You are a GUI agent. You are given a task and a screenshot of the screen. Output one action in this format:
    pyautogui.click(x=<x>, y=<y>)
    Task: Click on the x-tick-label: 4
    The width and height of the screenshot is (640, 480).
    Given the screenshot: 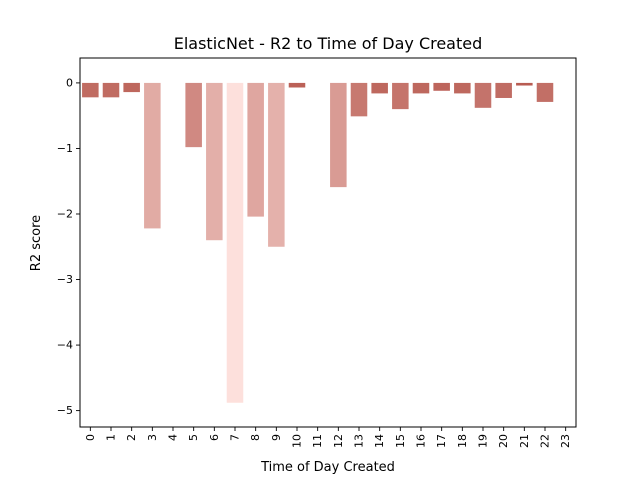 What is the action you would take?
    pyautogui.click(x=173, y=437)
    